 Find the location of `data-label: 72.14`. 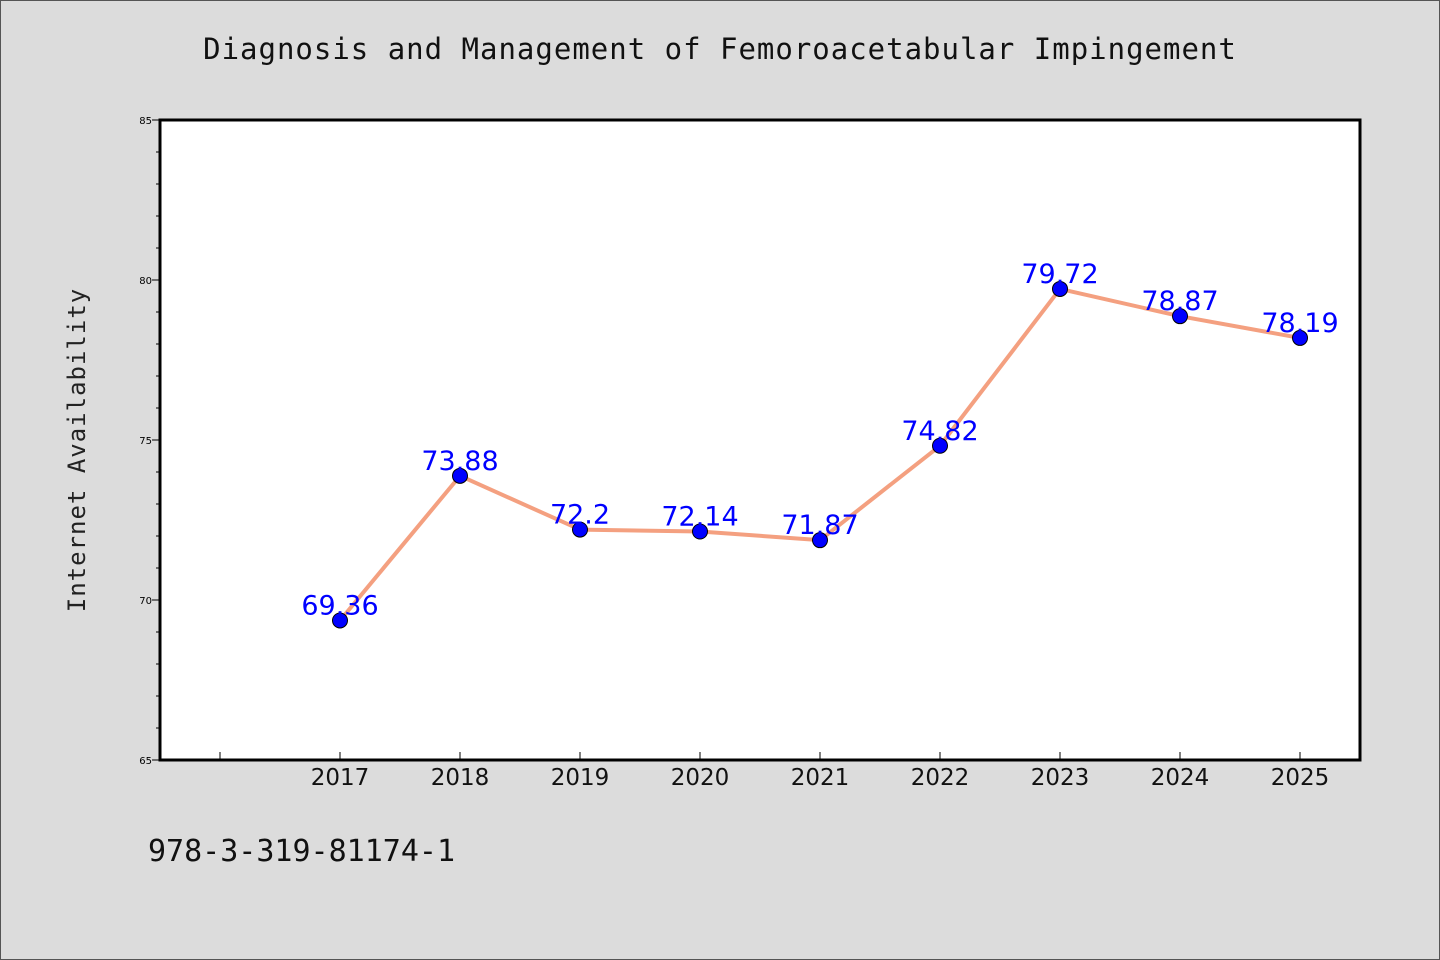

data-label: 72.14 is located at coordinates (699, 517).